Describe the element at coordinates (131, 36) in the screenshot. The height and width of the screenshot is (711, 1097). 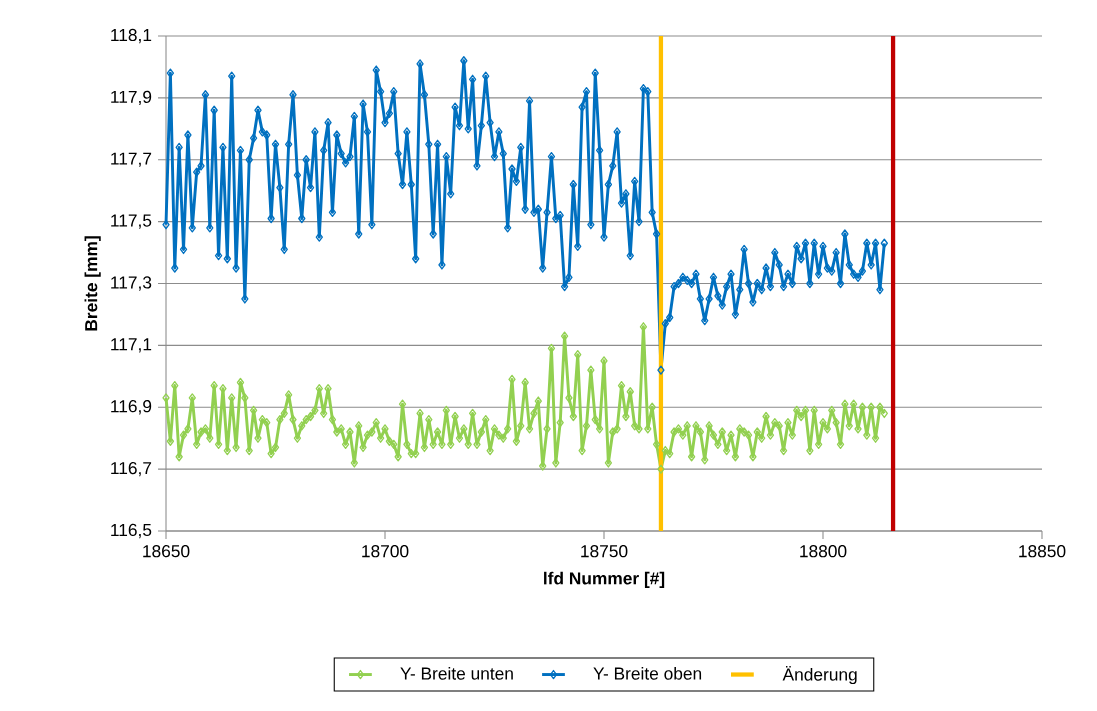
I see `y-tick-label: 118,1` at that location.